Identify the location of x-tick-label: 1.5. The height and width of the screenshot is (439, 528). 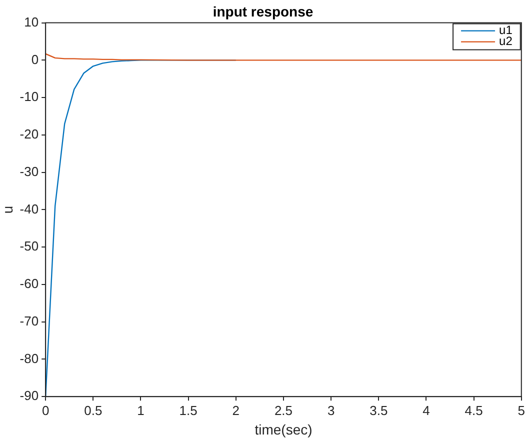
(188, 410).